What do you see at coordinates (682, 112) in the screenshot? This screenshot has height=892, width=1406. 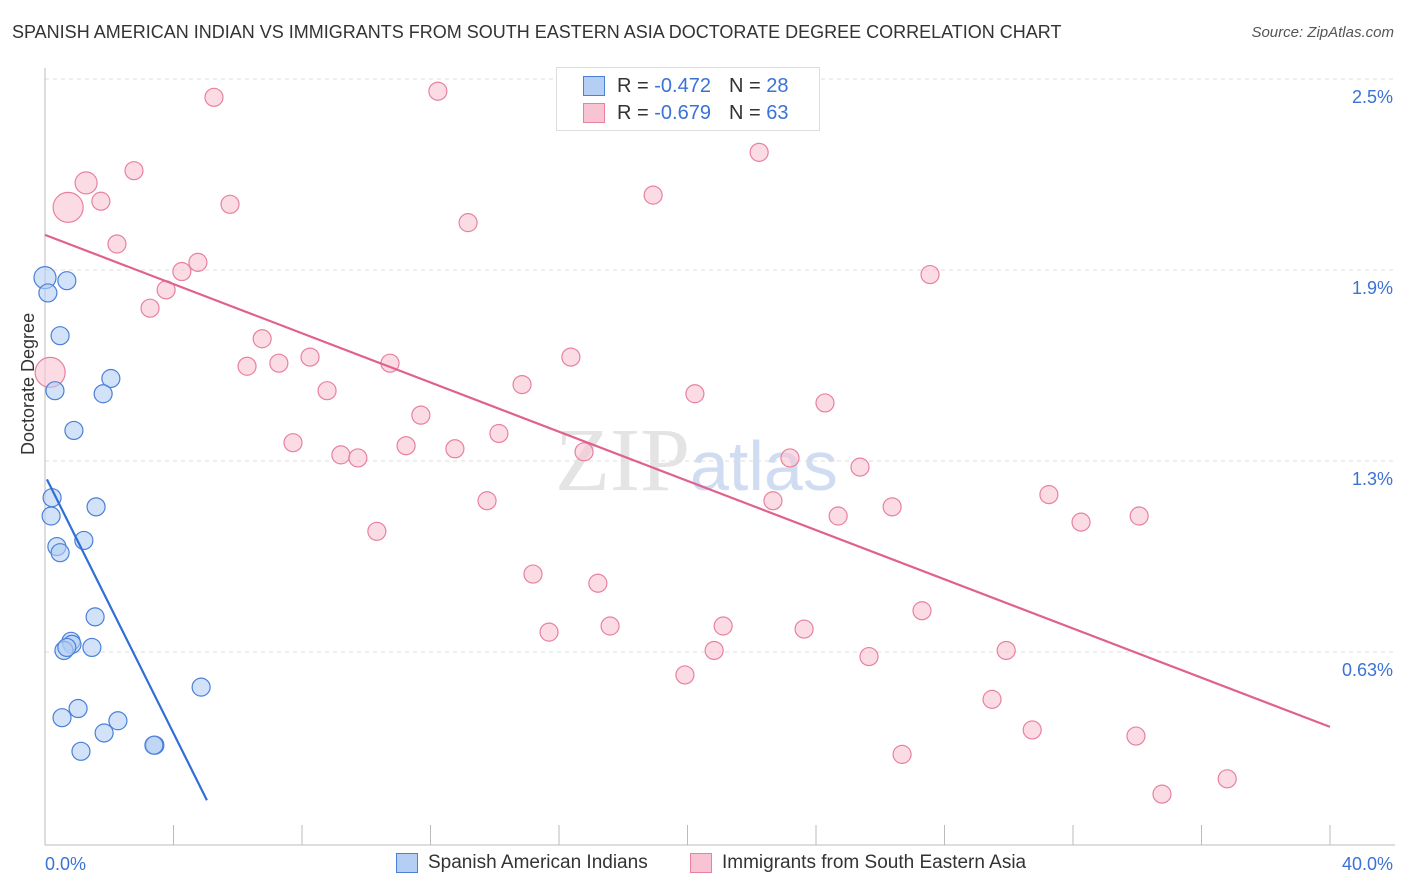 I see `r-value: -0.679` at bounding box center [682, 112].